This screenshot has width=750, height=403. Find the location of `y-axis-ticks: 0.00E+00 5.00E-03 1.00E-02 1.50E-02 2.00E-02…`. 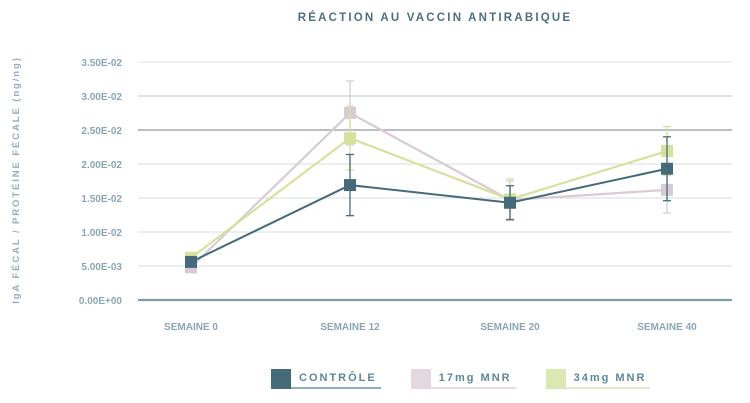

y-axis-ticks: 0.00E+00 5.00E-03 1.00E-02 1.50E-02 2.00E-02… is located at coordinates (101, 182).